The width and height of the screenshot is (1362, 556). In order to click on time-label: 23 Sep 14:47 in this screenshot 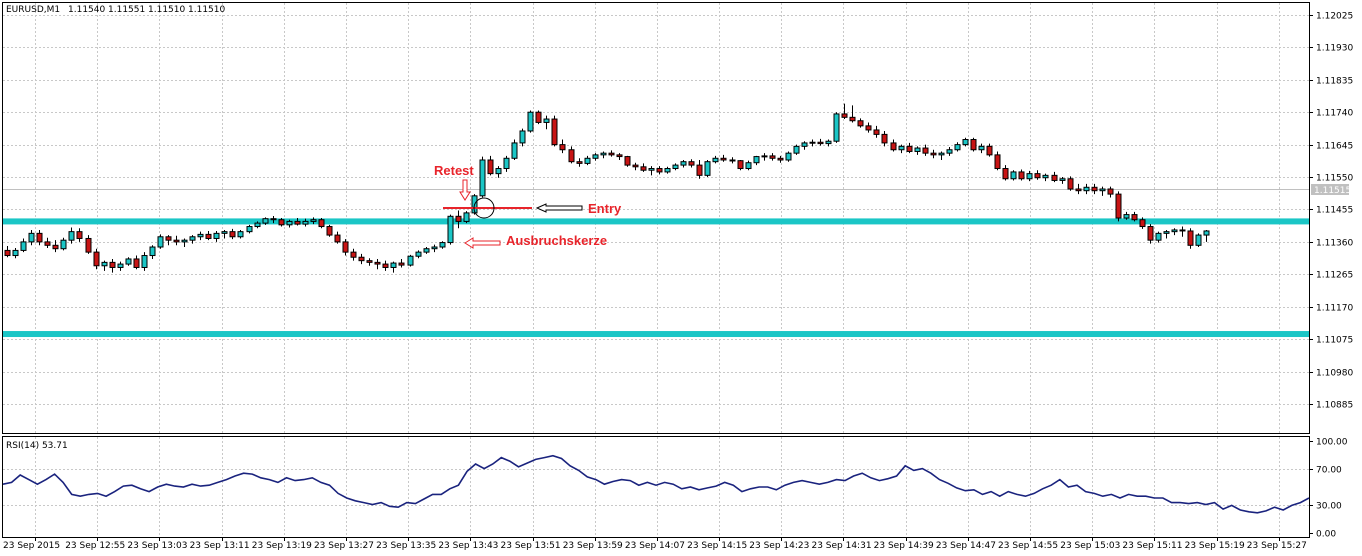, I will do `click(966, 546)`.